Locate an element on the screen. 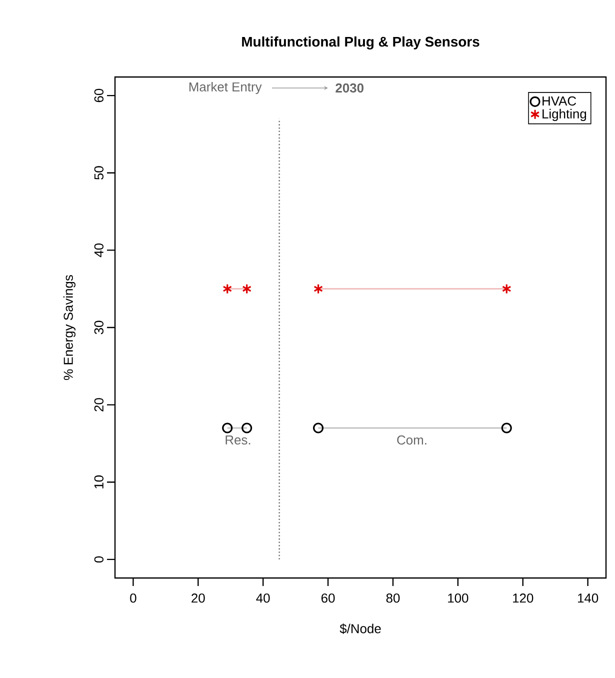 This screenshot has height=678, width=615. annotation: 2030 is located at coordinates (350, 88).